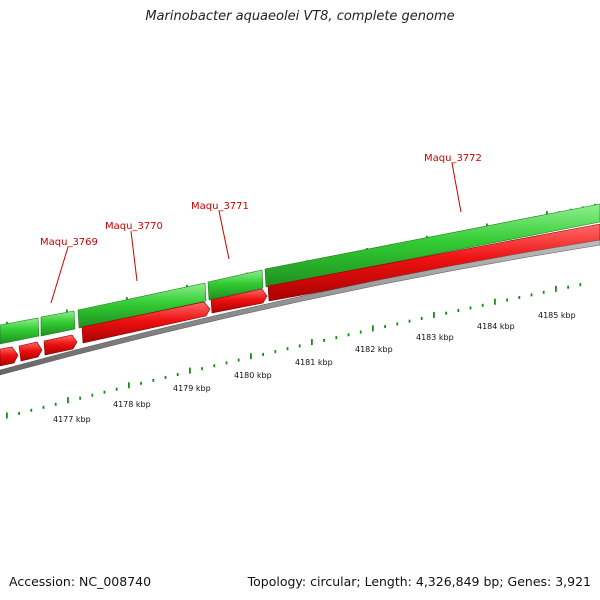 This screenshot has width=600, height=600. Describe the element at coordinates (80, 581) in the screenshot. I see `accession-text: Accession: NC_008740` at that location.